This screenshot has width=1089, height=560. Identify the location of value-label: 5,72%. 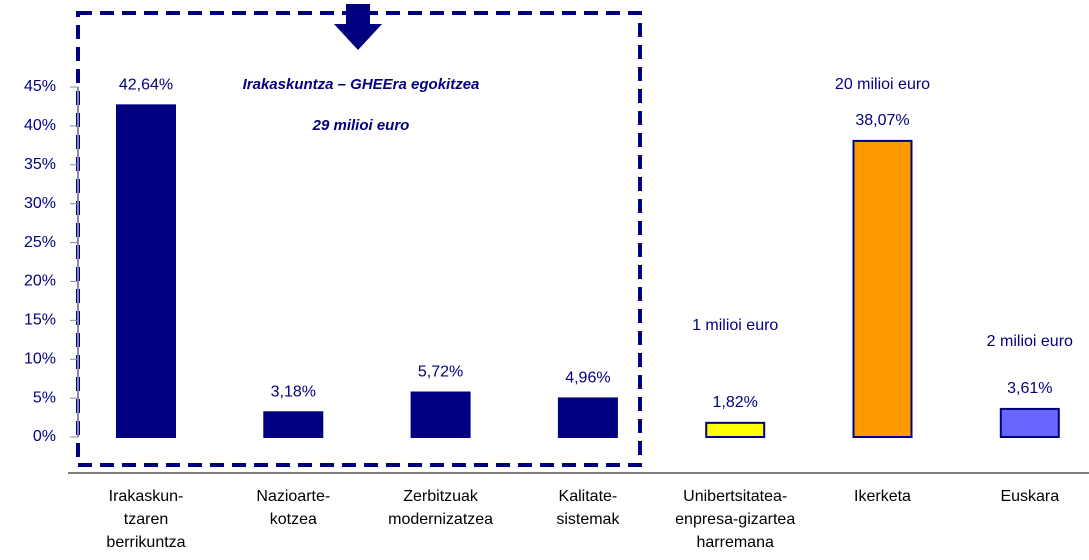
(440, 372).